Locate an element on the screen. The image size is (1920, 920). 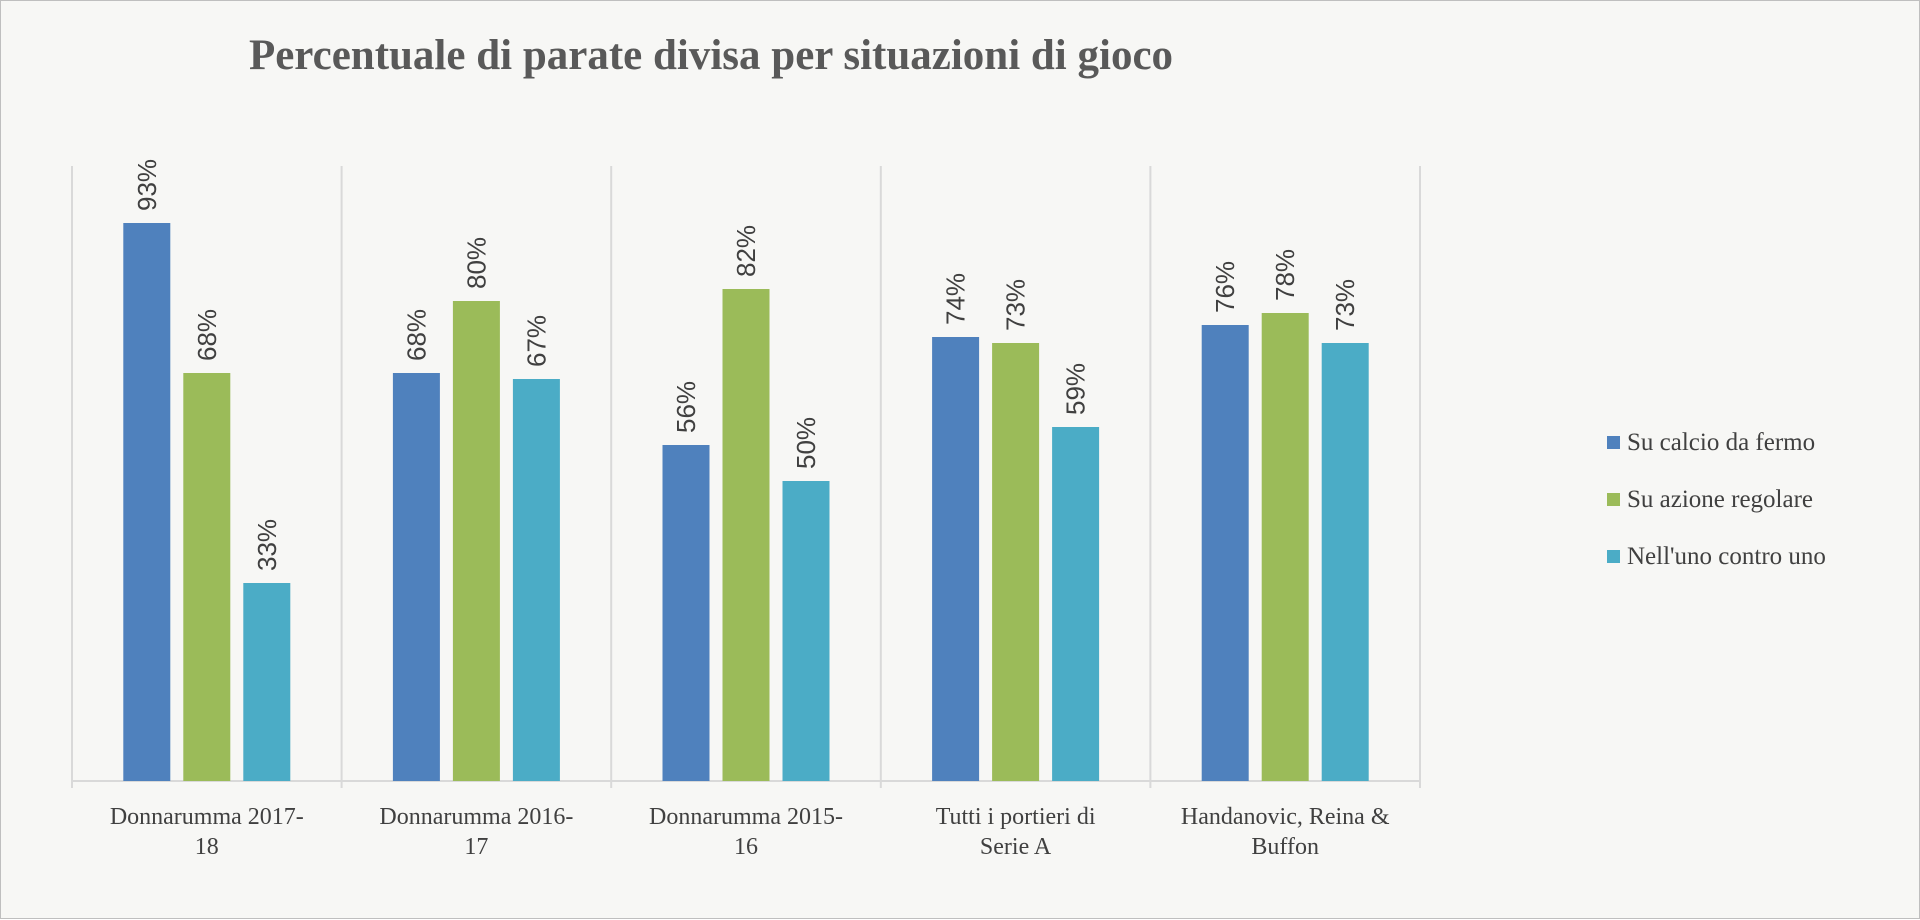
legend-label: Su azione regolare is located at coordinates (1720, 499).